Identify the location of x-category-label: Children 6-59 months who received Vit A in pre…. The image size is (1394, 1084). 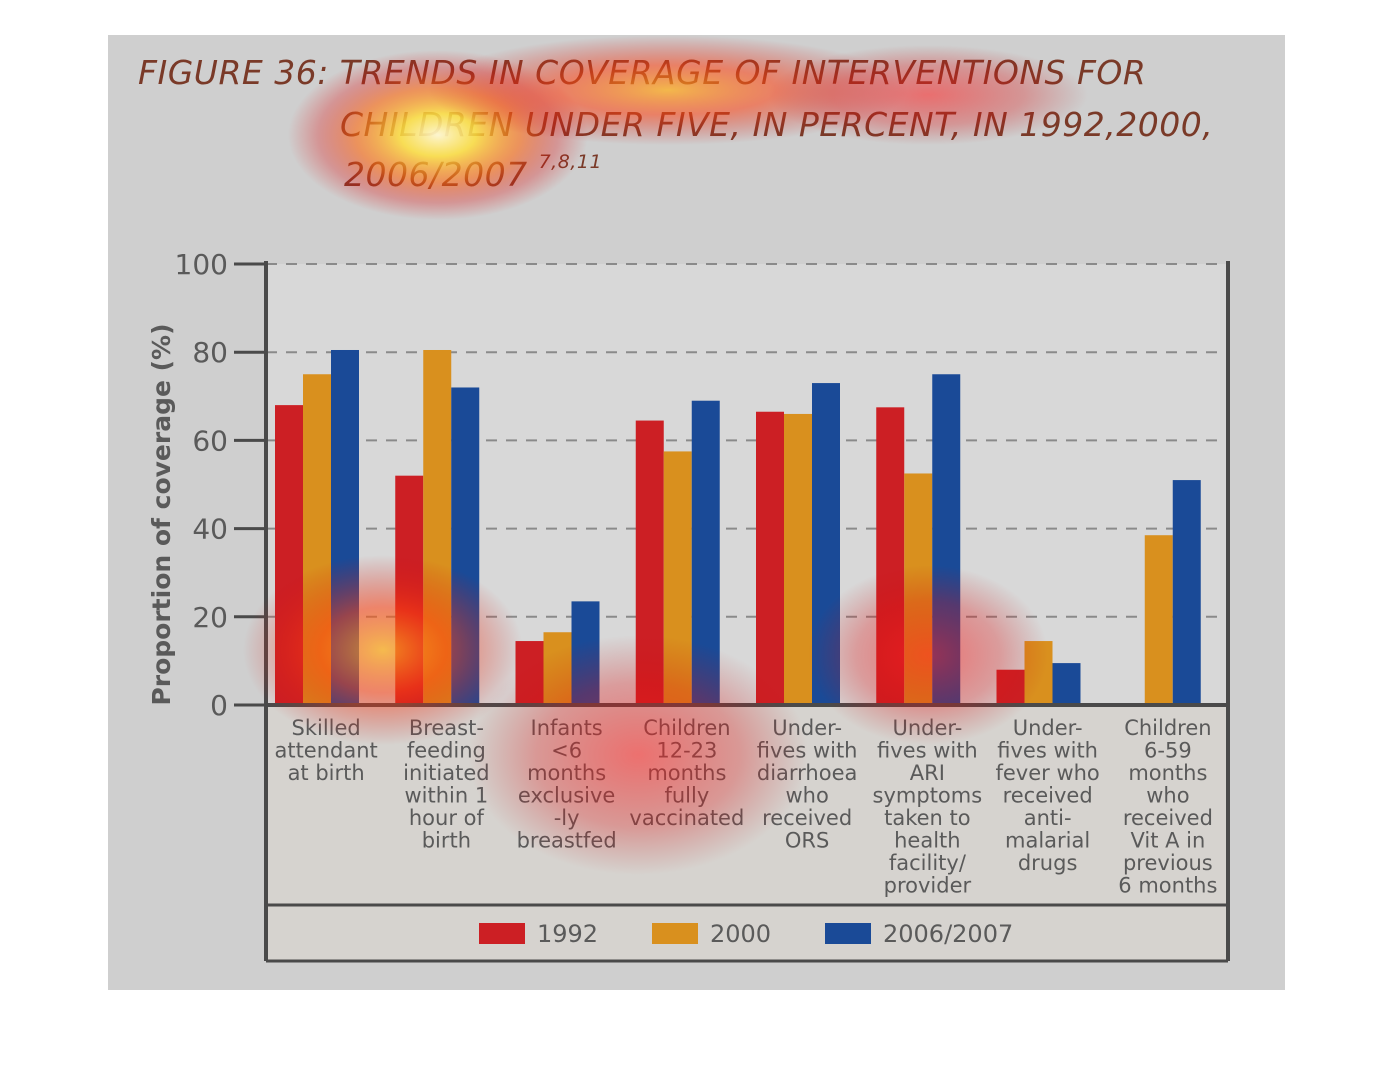
(1167, 807).